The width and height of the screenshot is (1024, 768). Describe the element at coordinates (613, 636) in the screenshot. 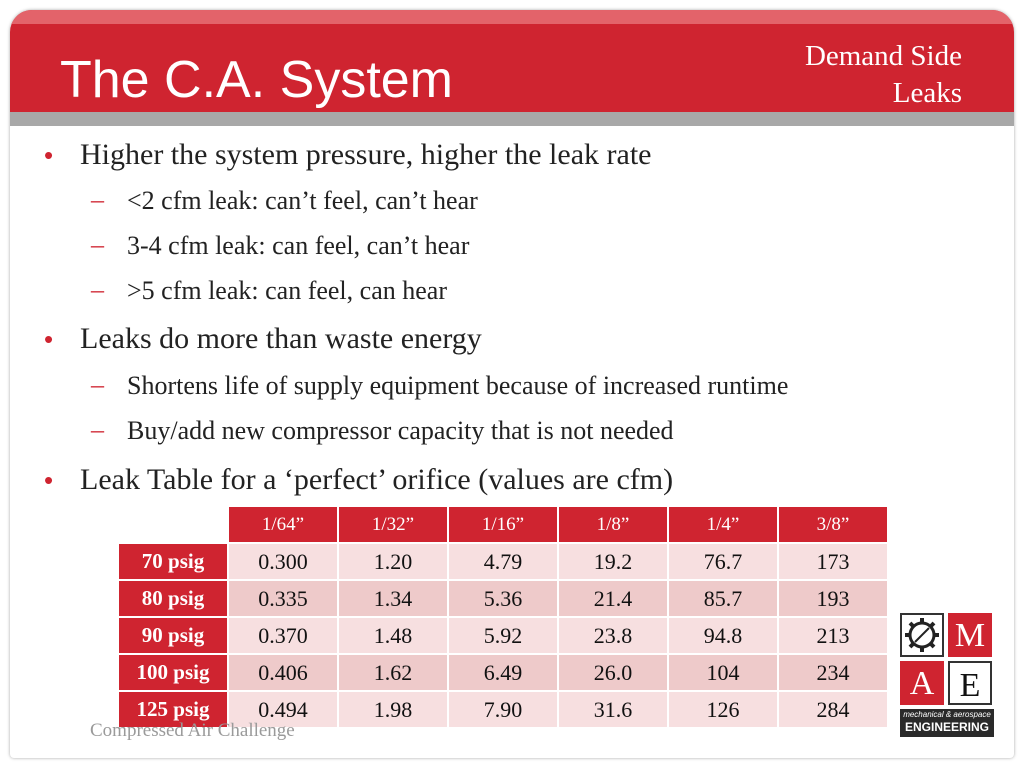

I see `table-cell: 23.8` at that location.